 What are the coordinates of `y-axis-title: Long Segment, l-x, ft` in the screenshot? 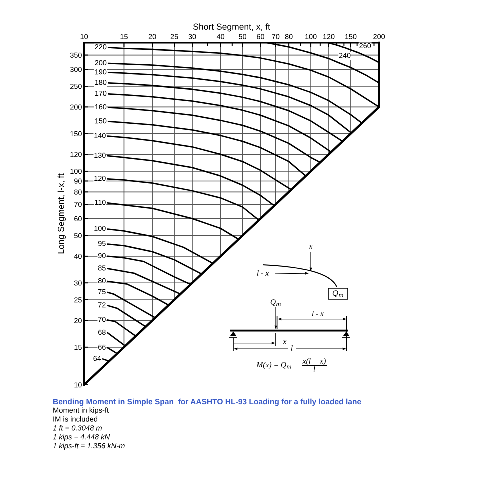 It's located at (62, 214).